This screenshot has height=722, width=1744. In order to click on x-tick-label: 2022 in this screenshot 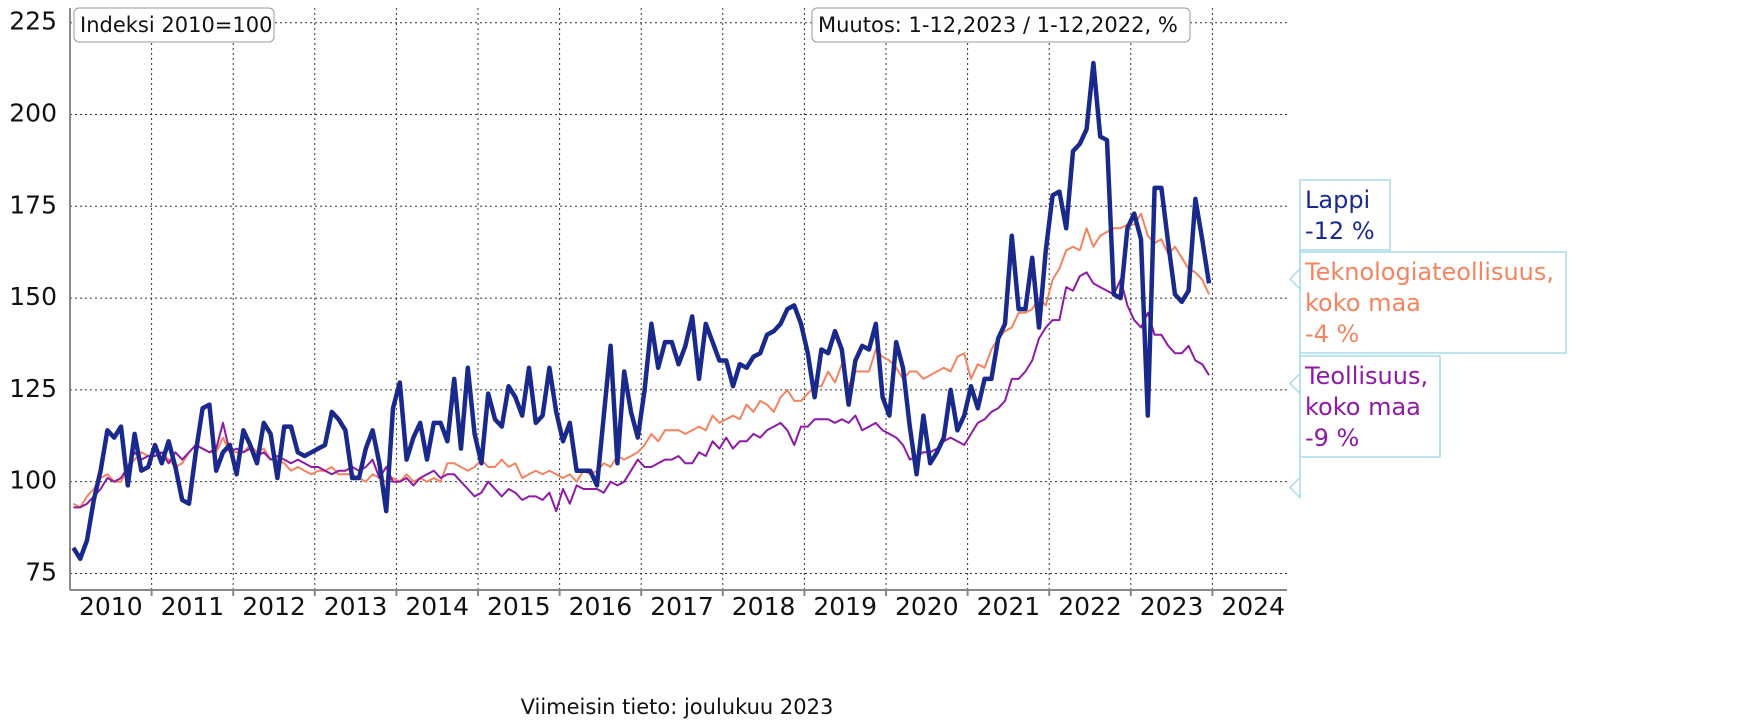, I will do `click(1090, 606)`.